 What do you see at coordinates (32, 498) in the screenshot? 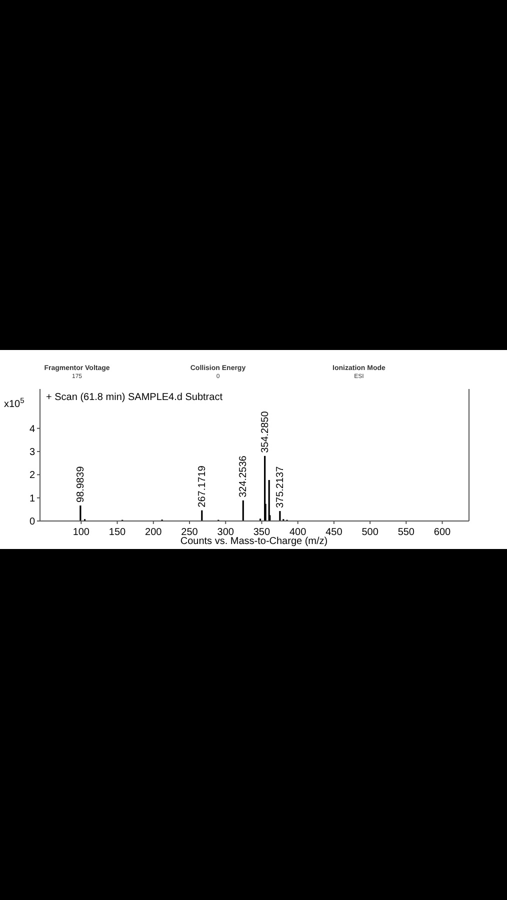
I see `y-tick-label: 1` at bounding box center [32, 498].